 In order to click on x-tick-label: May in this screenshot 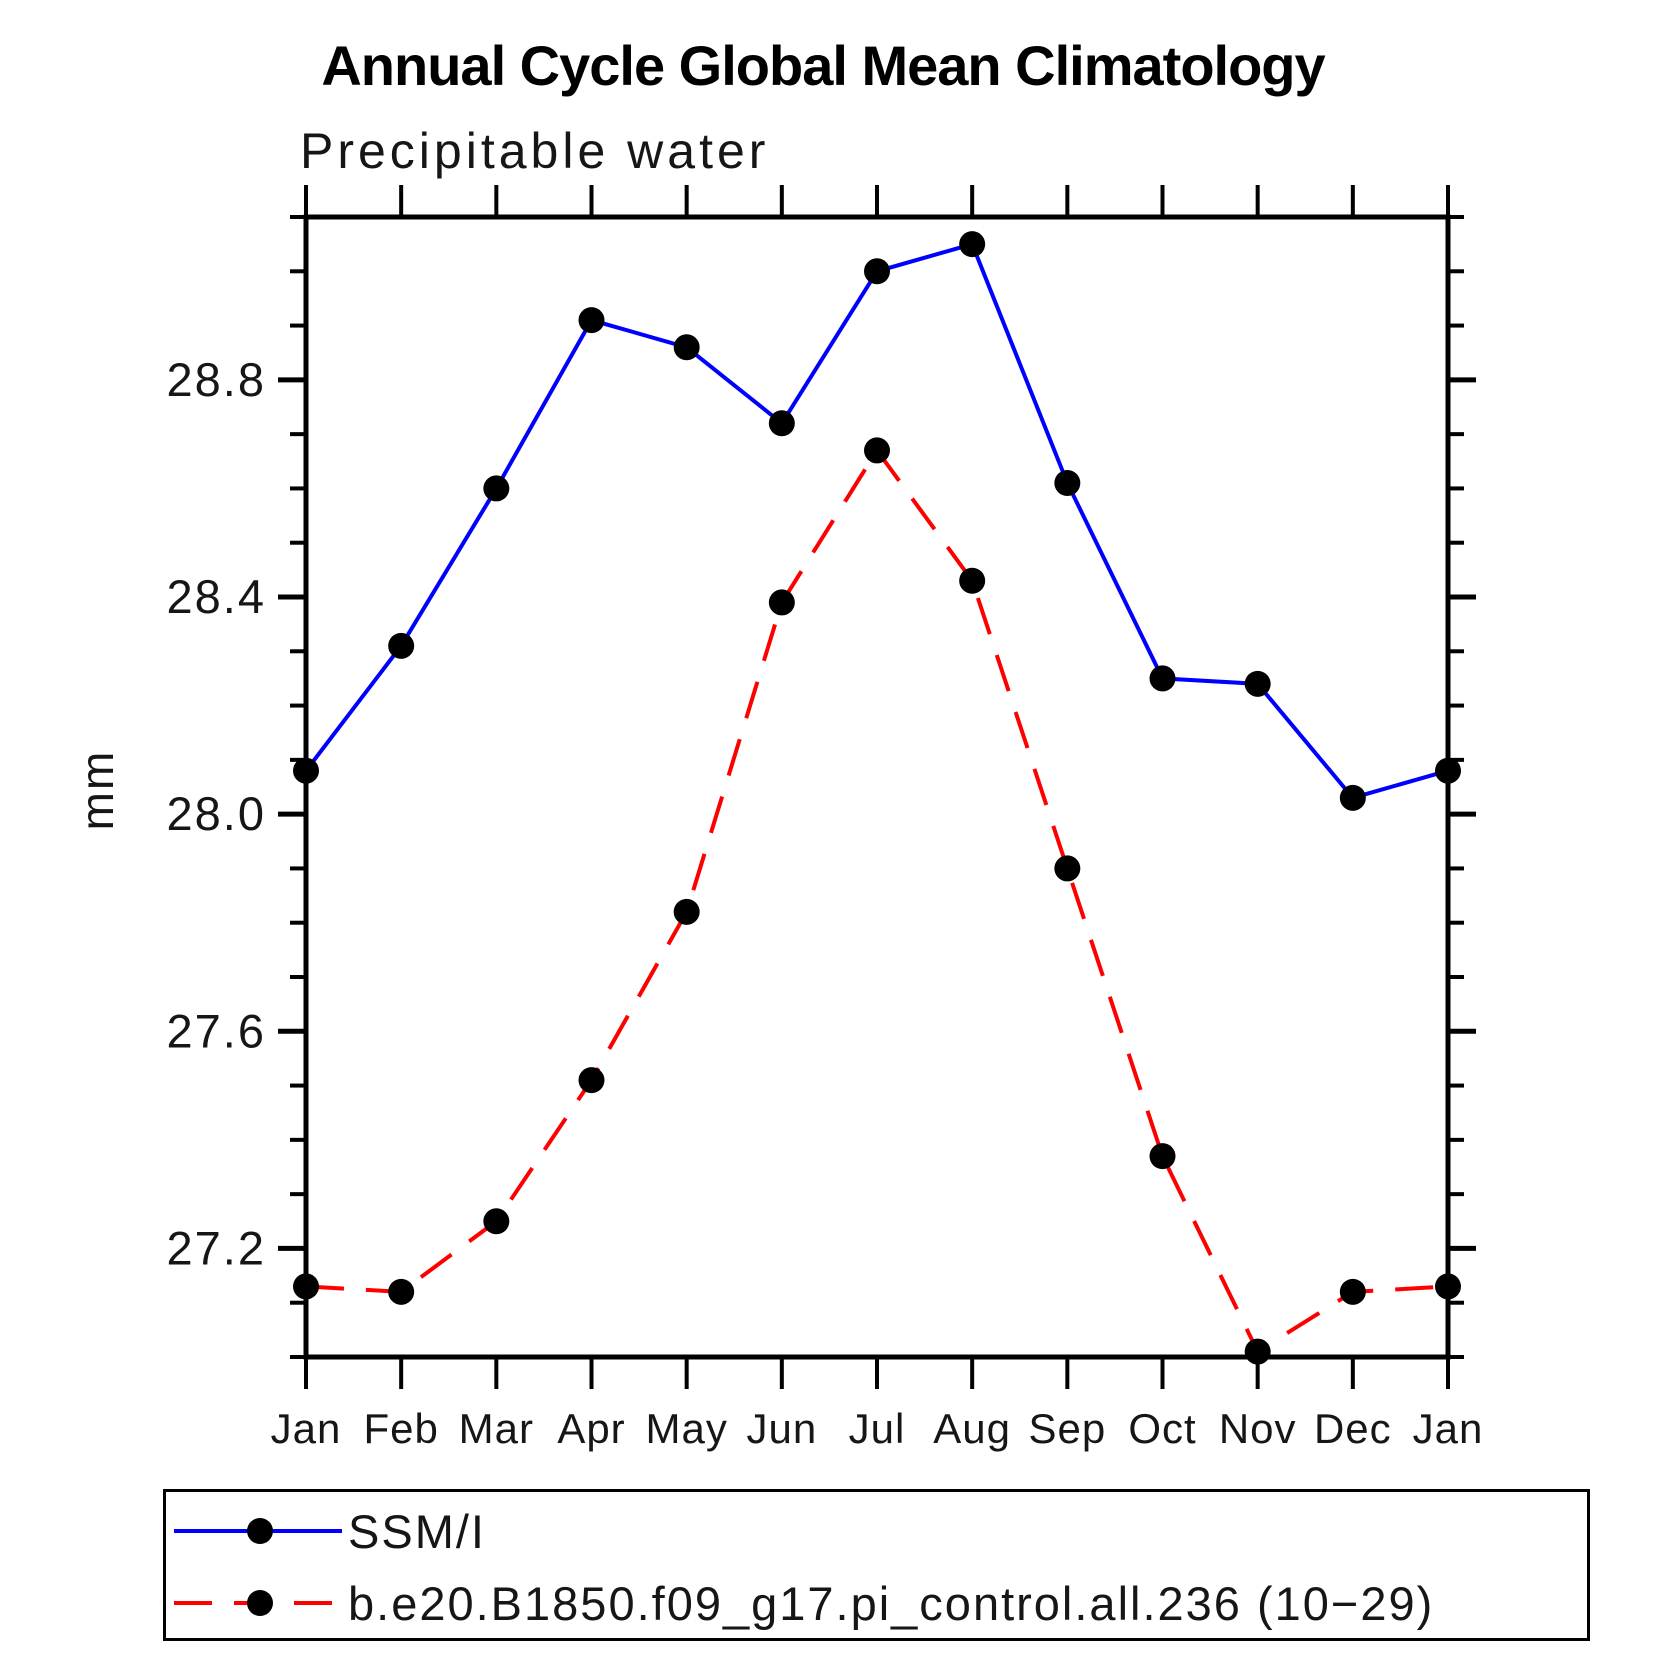, I will do `click(686, 1428)`.